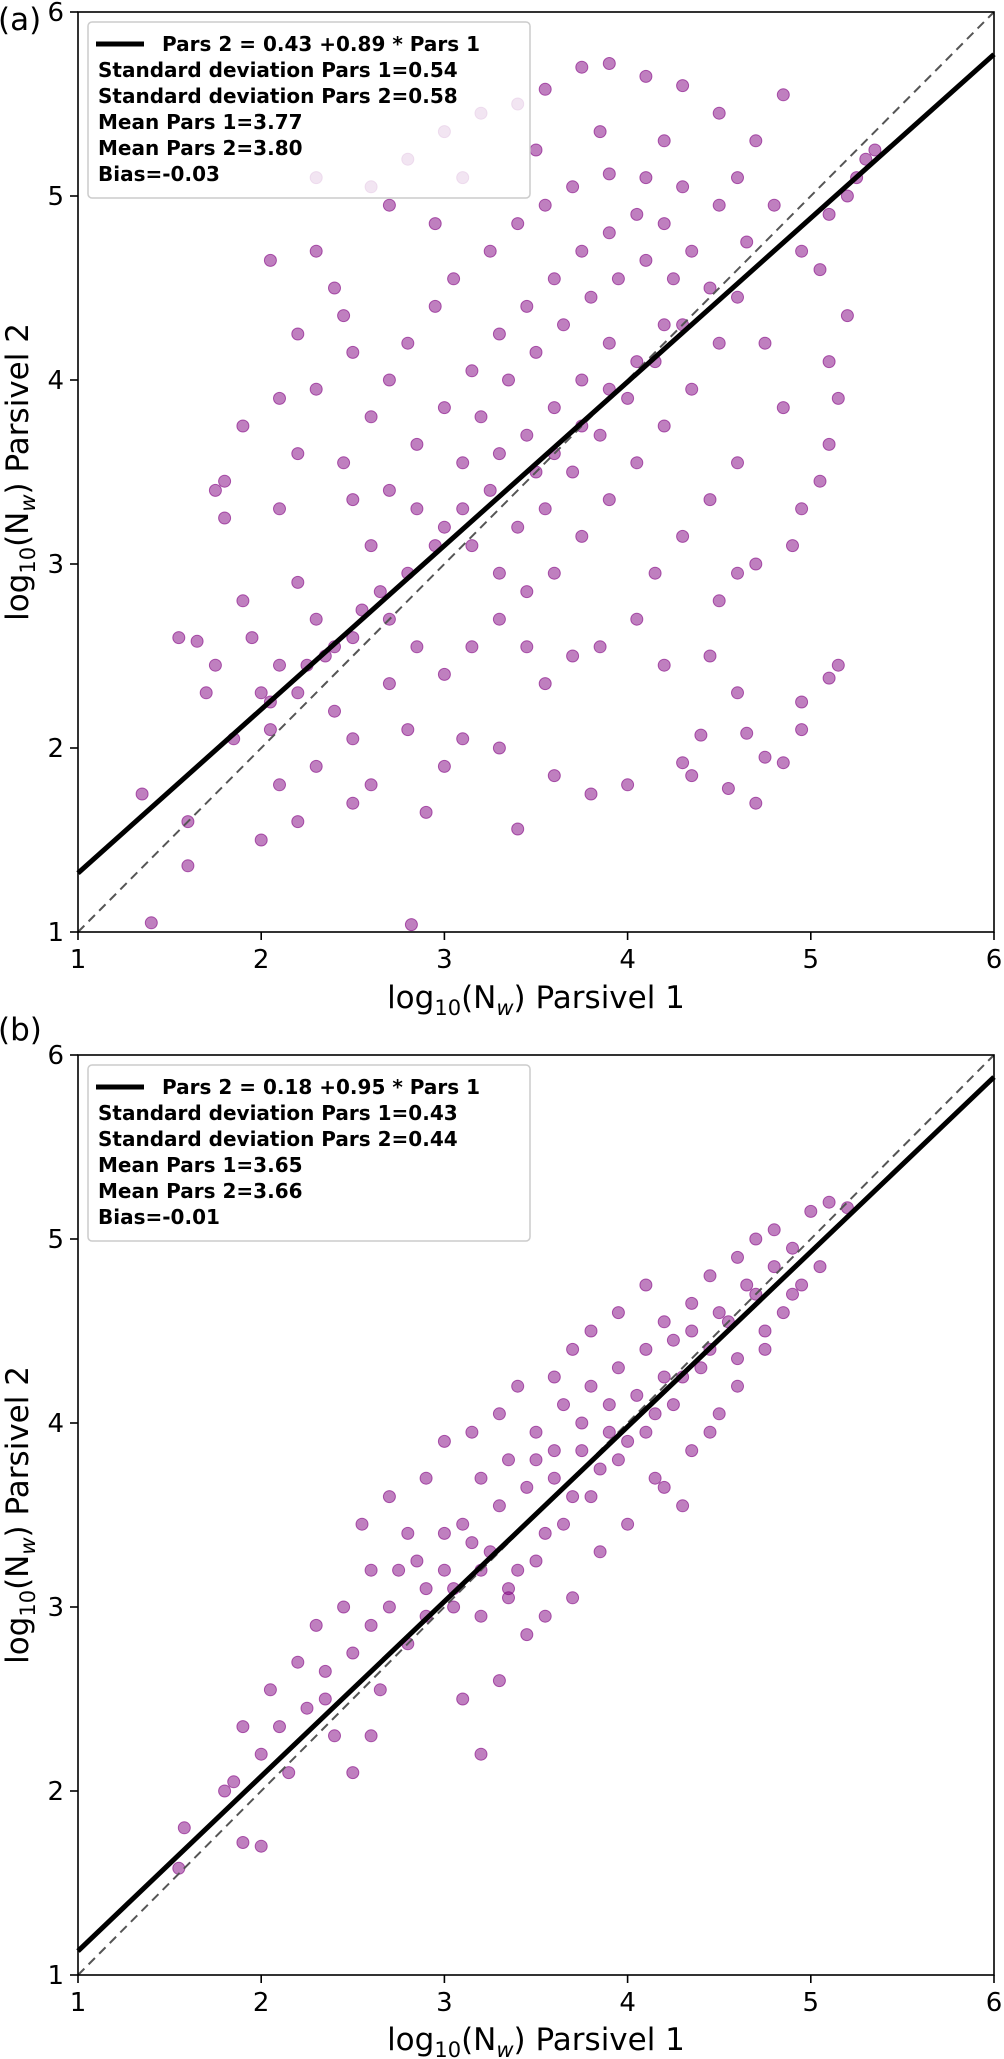  I want to click on x-axis-ticks-a: 1 2 3 4 5 6, so click(536, 953).